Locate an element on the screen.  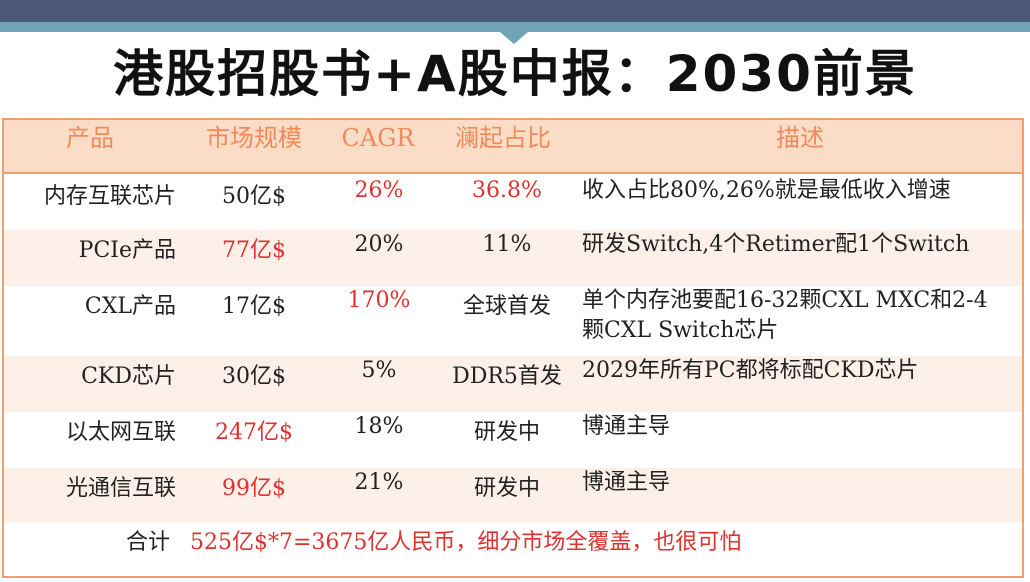
row-product: 光通信互联 is located at coordinates (120, 488).